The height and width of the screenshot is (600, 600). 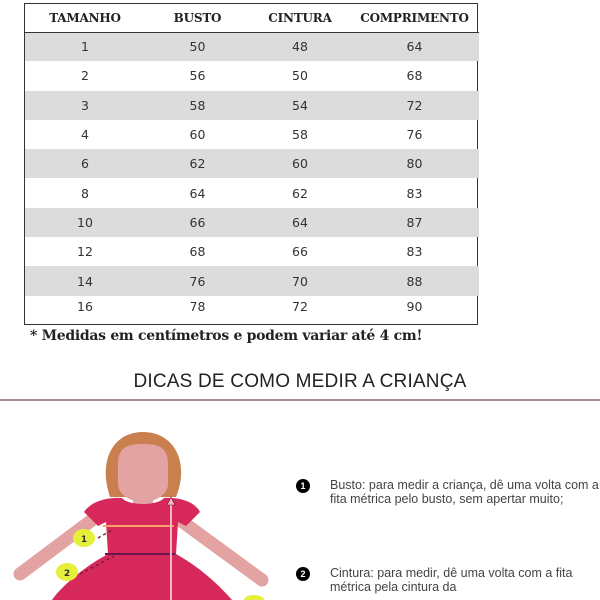 I want to click on girl-figure-icon: 1 2, so click(x=141, y=516).